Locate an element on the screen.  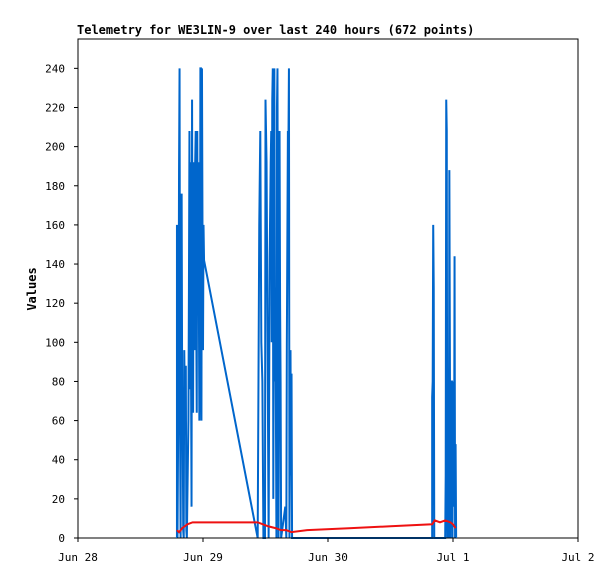
x-tick-label: Jun 28 is located at coordinates (78, 557).